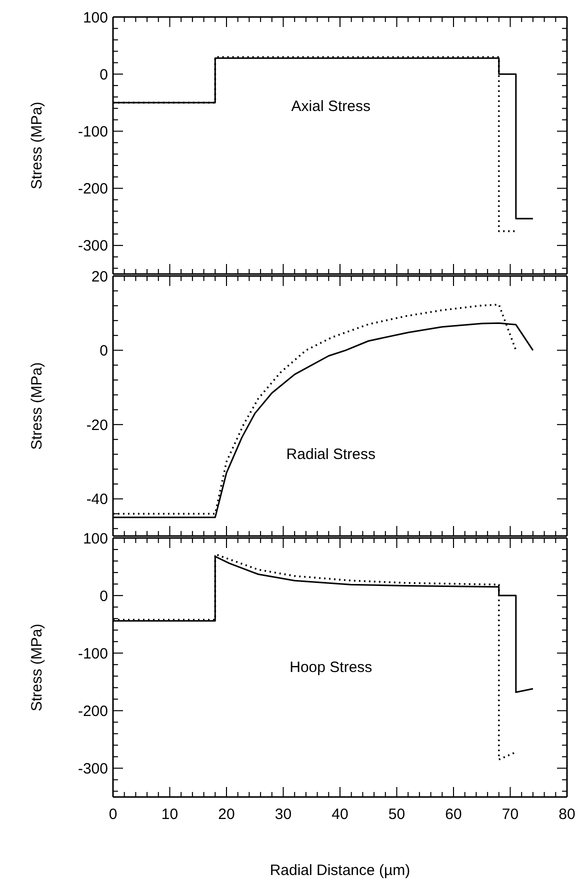 The width and height of the screenshot is (582, 885). Describe the element at coordinates (340, 814) in the screenshot. I see `x-tick-label: 40` at that location.